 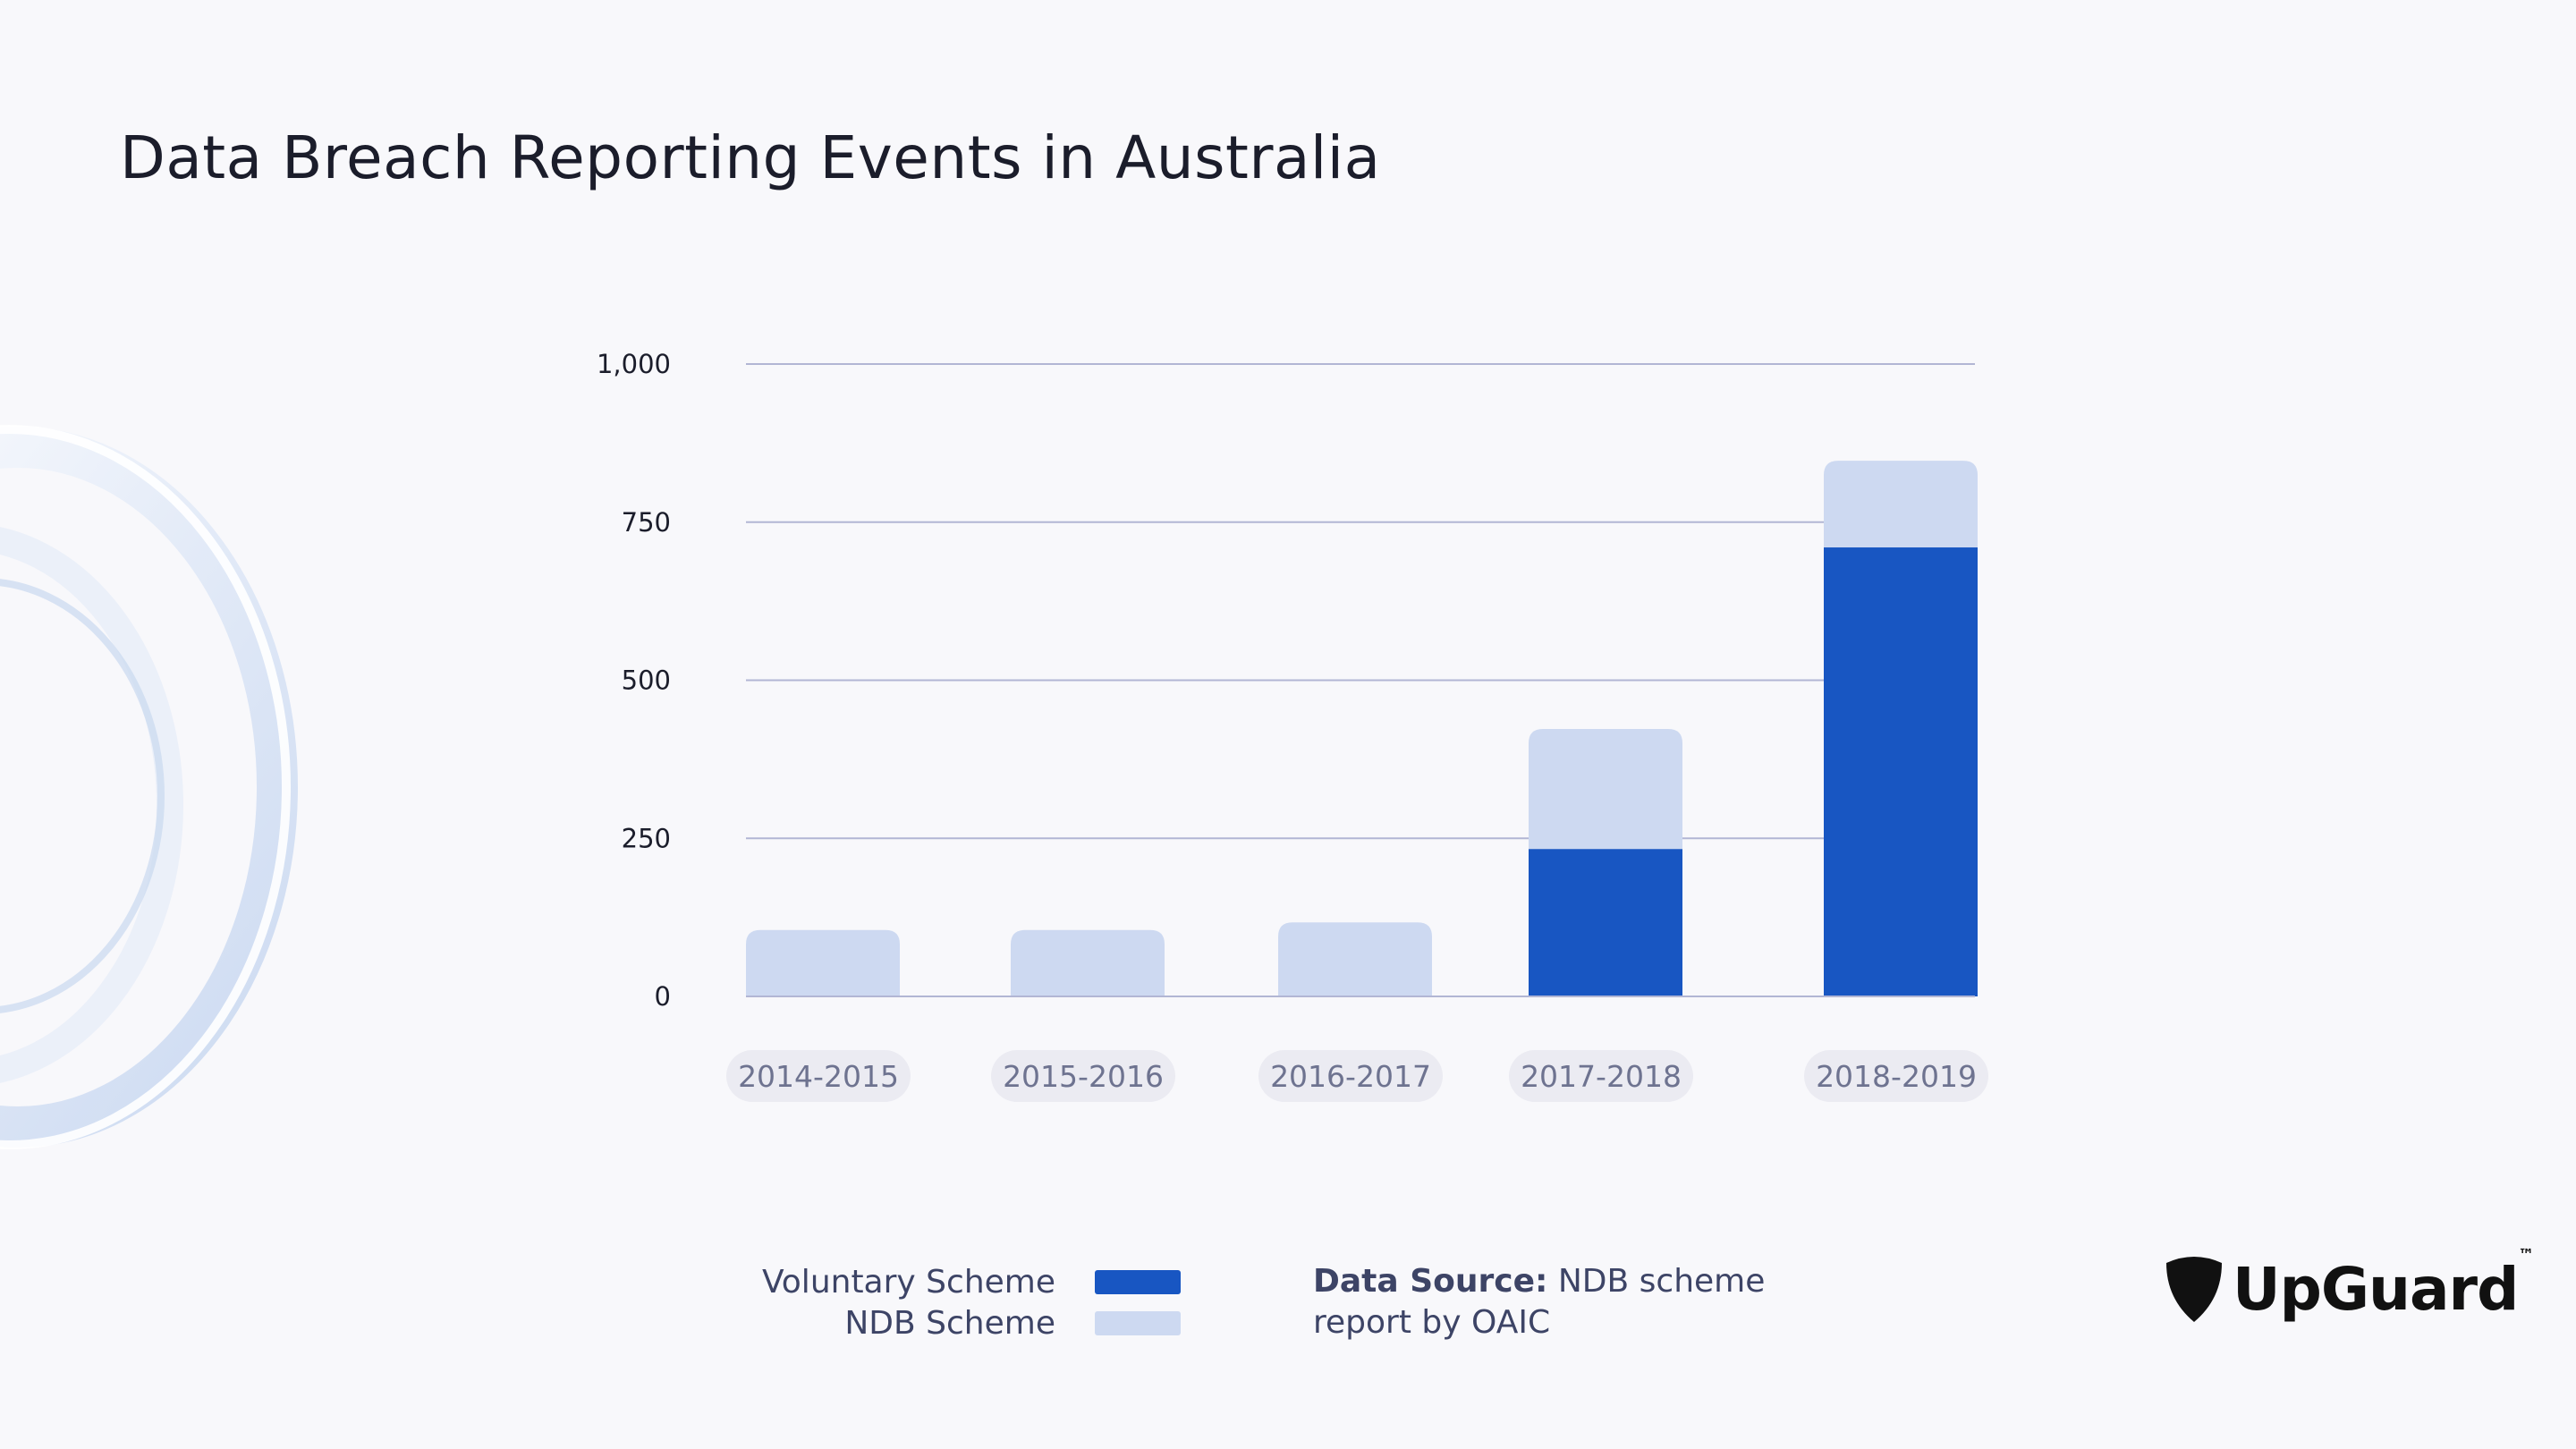 I want to click on x-tick-label: 2017-2018, so click(x=1601, y=1076).